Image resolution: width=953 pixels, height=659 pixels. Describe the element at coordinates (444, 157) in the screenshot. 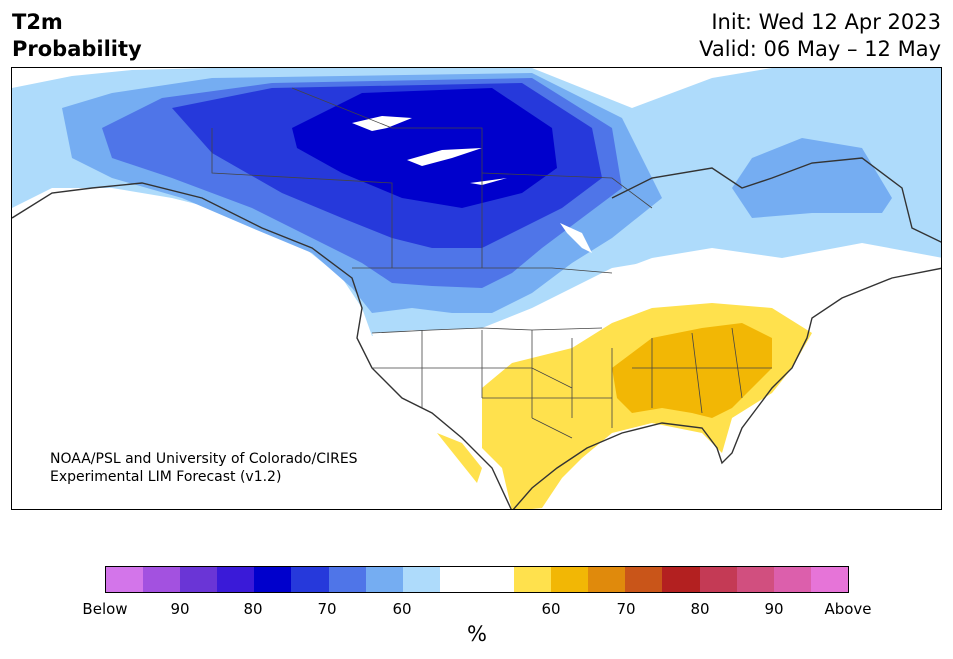

I see `great-slave-lake` at that location.